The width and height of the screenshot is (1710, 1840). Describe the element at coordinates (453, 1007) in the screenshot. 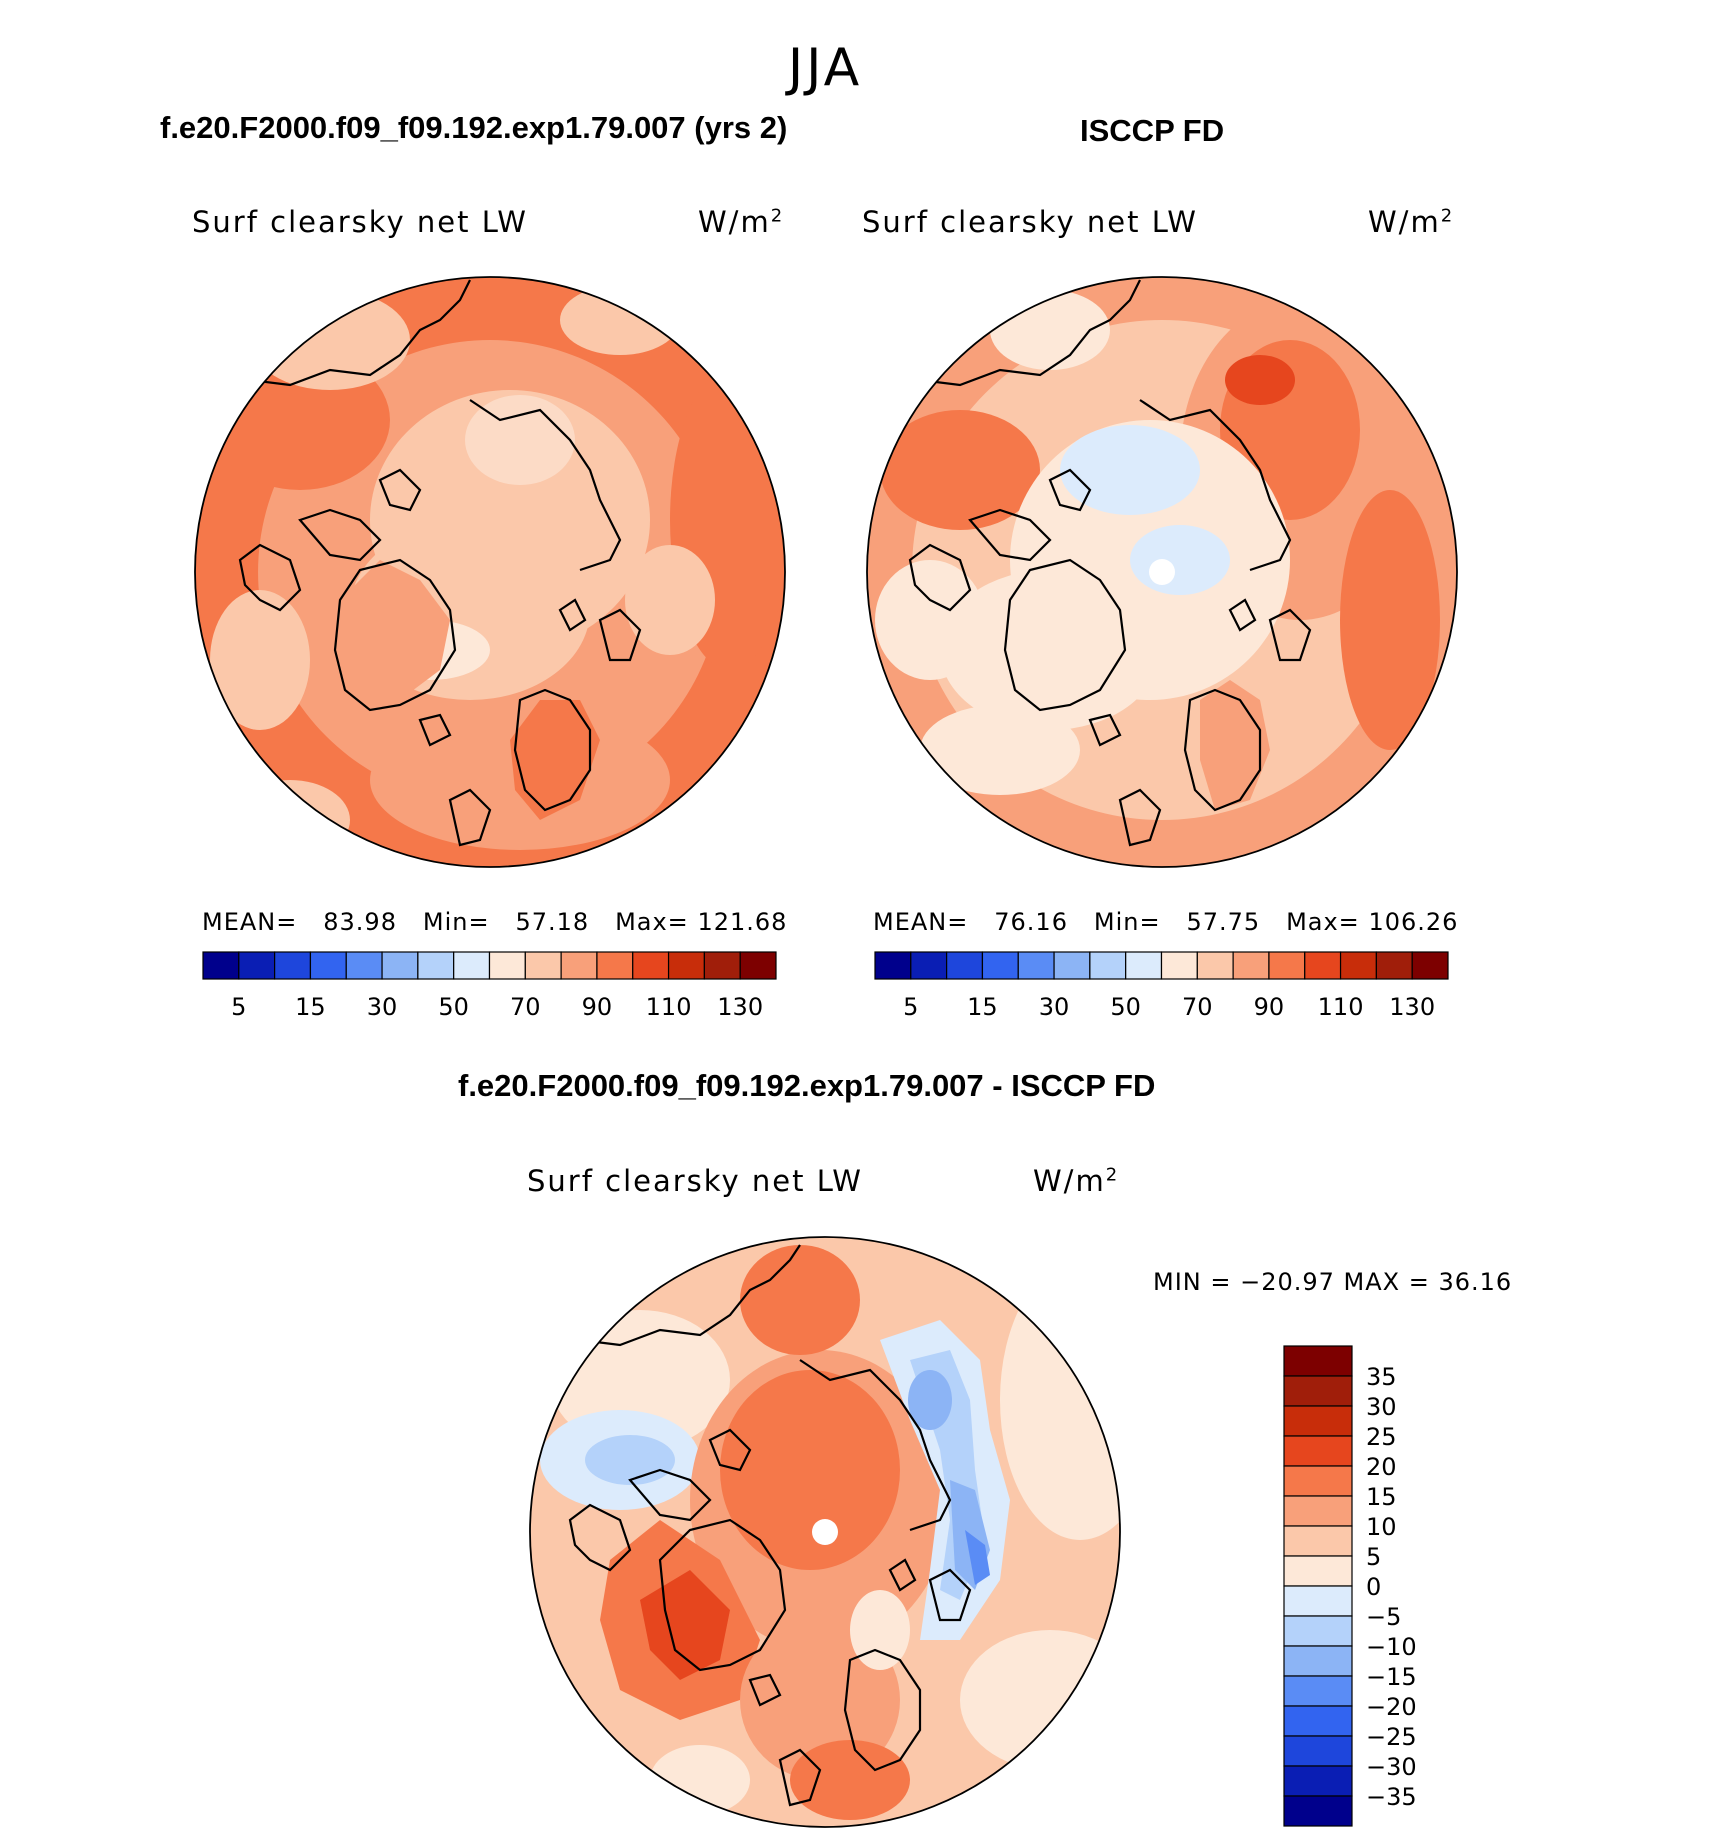

I see `model-colorbar-tick-label: 50` at that location.